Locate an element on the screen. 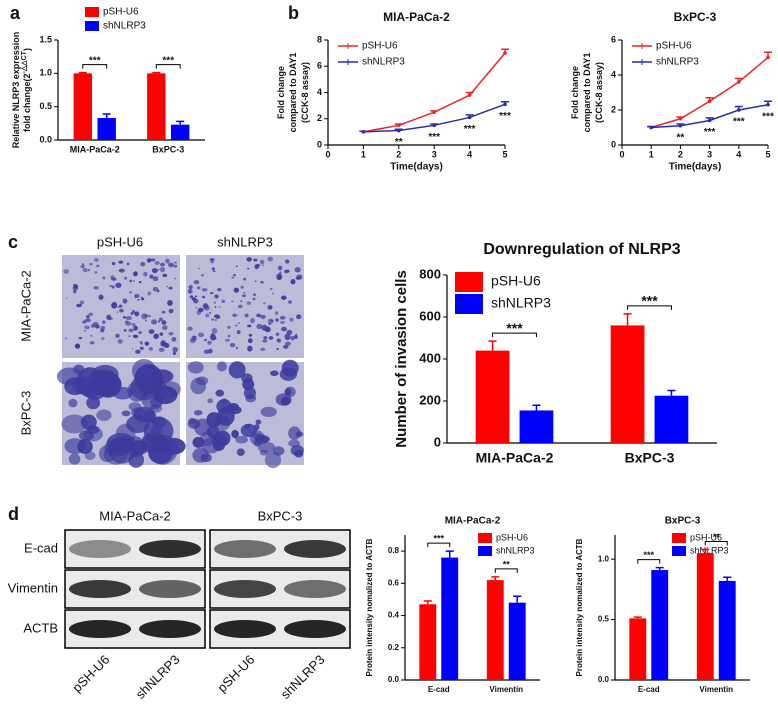 The image size is (778, 708). significance-bracket is located at coordinates (168, 66).